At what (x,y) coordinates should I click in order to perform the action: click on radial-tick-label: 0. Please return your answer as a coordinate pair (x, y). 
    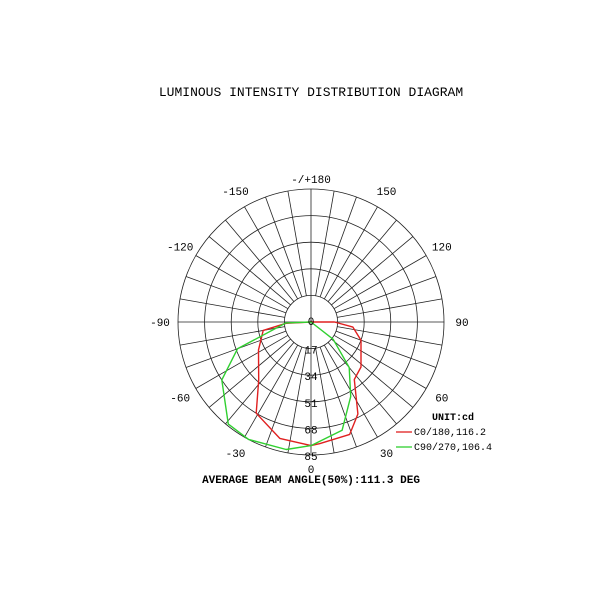
    Looking at the image, I should click on (311, 323).